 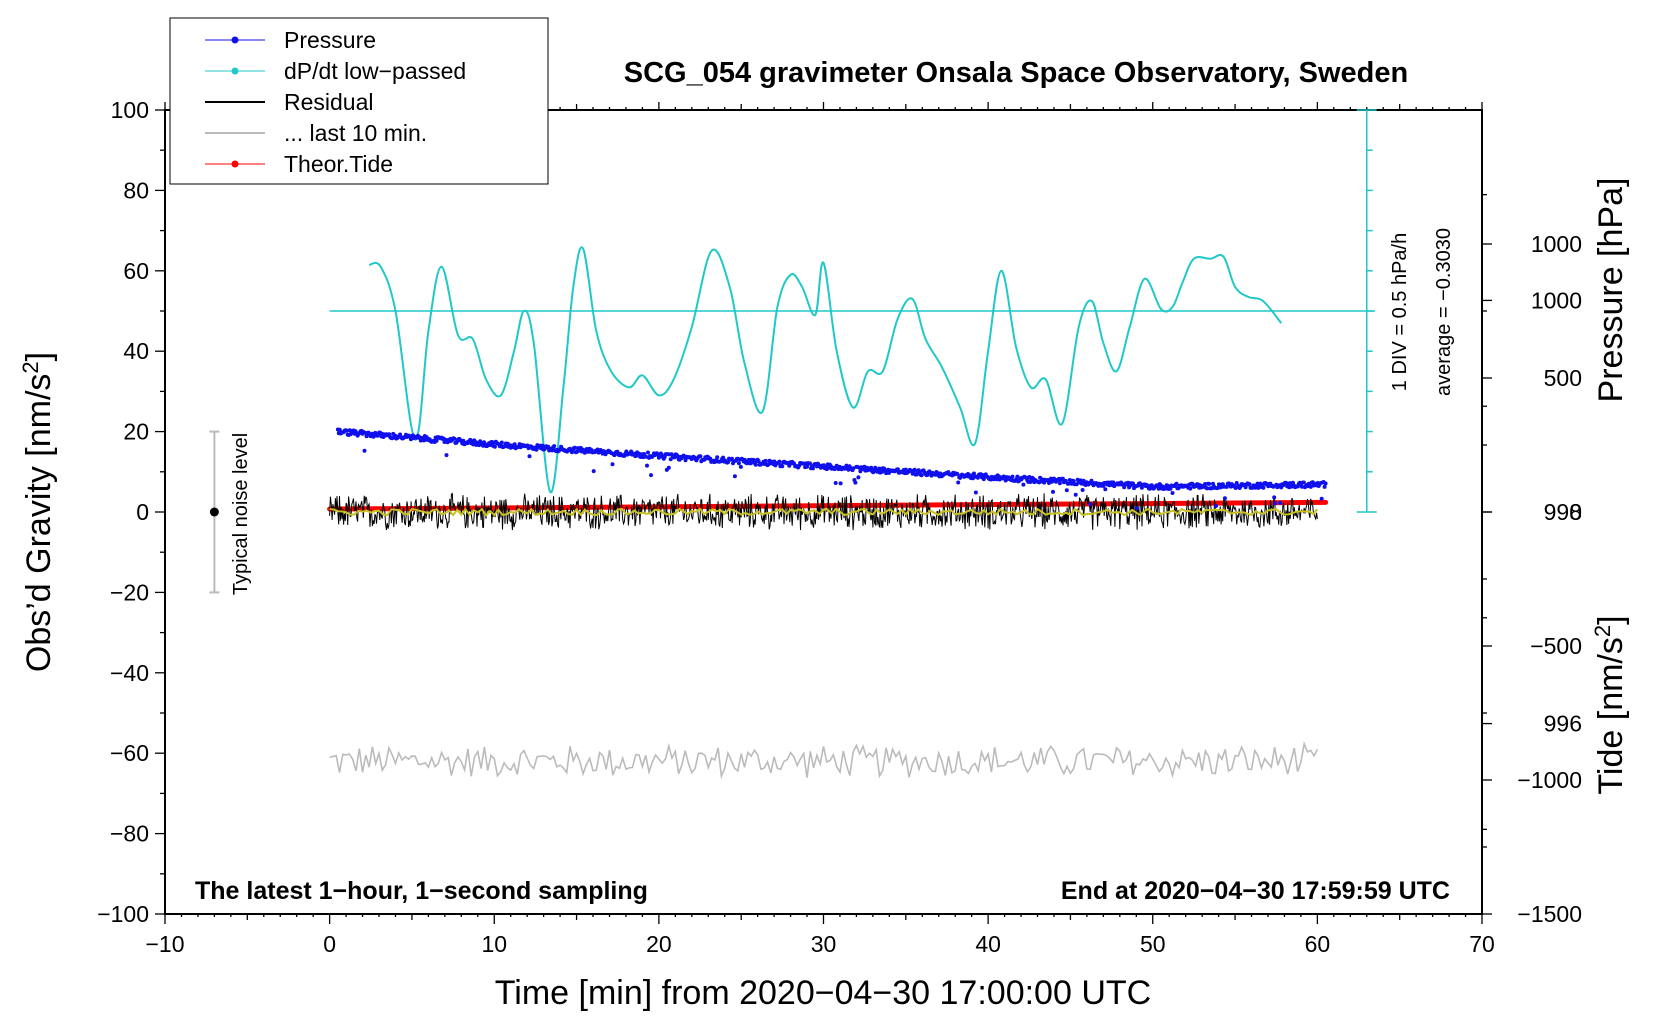 I want to click on noise-bar-center, so click(x=214, y=512).